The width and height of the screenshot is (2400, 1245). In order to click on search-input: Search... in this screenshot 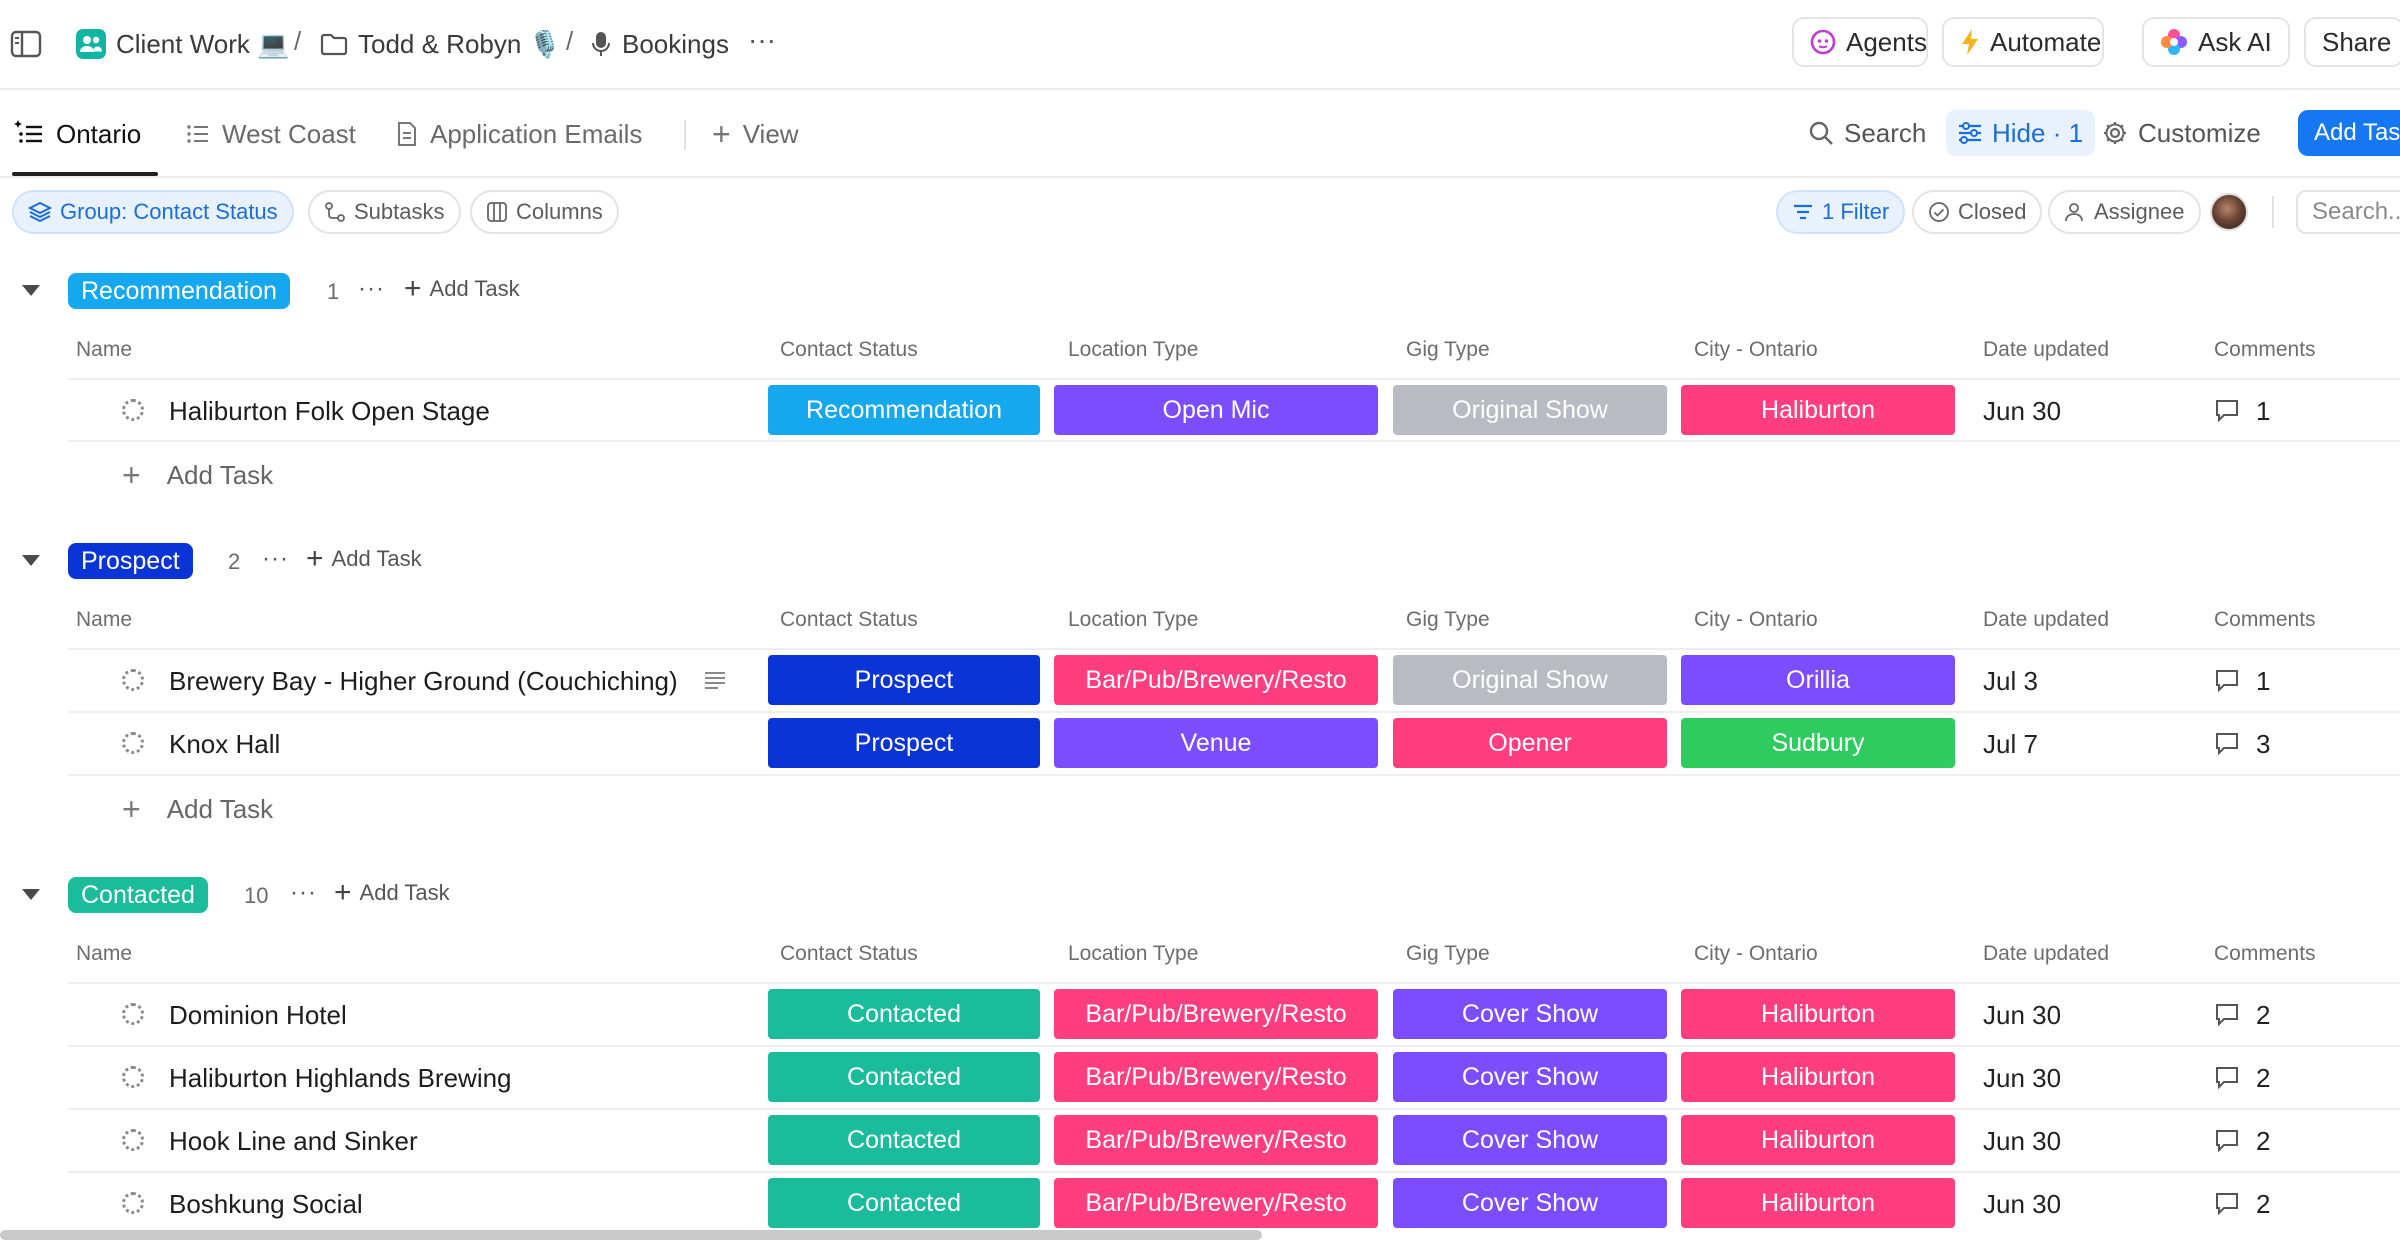, I will do `click(2348, 212)`.